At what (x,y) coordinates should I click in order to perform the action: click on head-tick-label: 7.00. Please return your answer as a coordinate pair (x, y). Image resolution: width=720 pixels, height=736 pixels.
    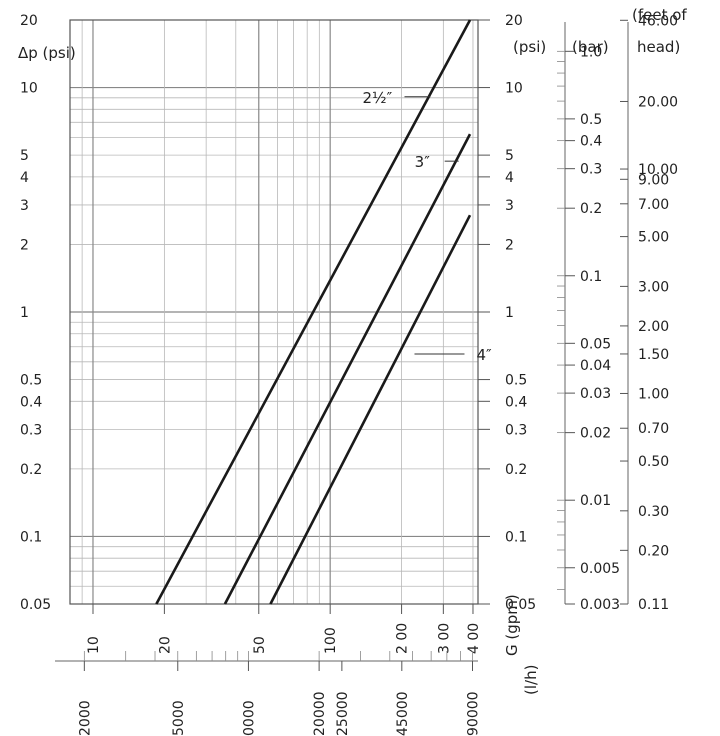
    Looking at the image, I should click on (653, 205).